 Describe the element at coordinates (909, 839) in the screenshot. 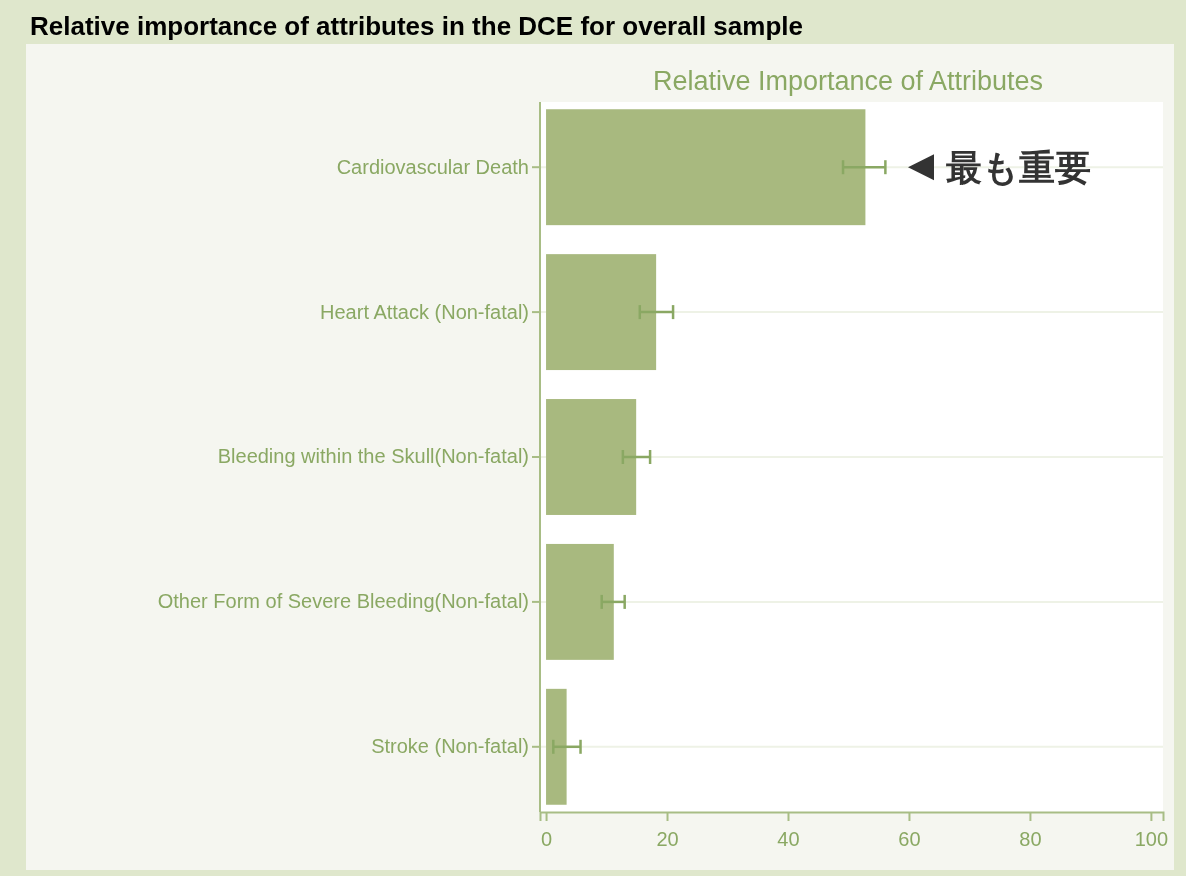

I see `x-tick-label: 60` at that location.